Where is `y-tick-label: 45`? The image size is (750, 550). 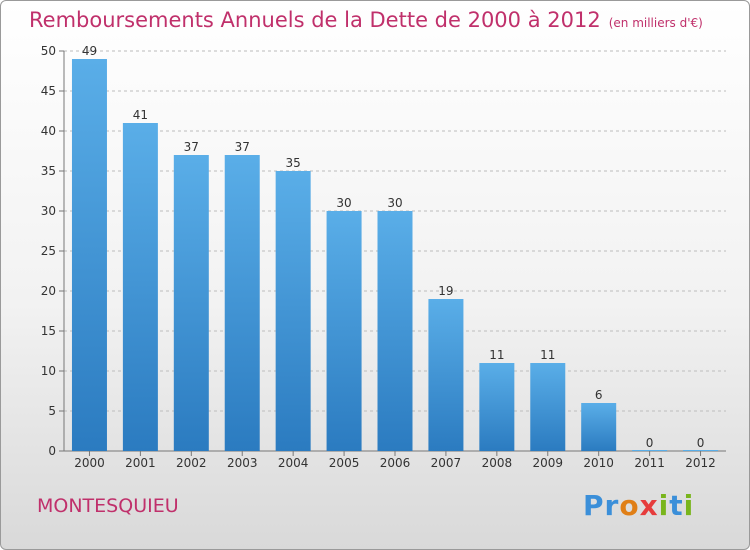
y-tick-label: 45 is located at coordinates (48, 91).